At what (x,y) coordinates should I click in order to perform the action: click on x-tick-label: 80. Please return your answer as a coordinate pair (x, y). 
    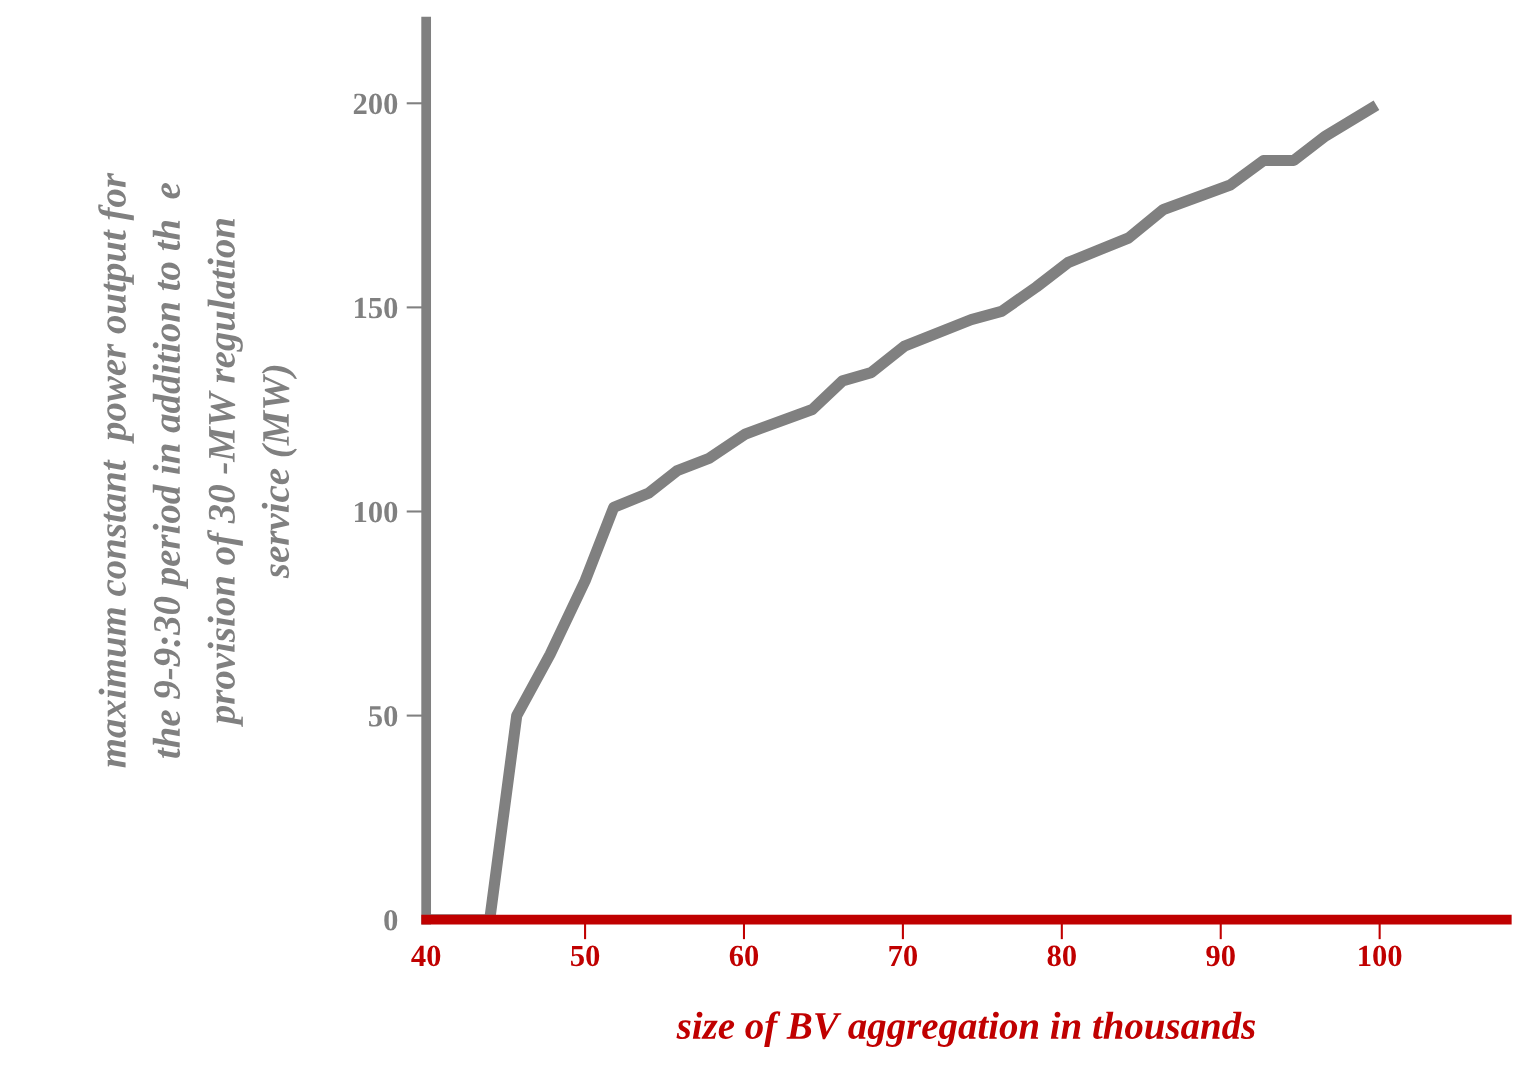
    Looking at the image, I should click on (1061, 956).